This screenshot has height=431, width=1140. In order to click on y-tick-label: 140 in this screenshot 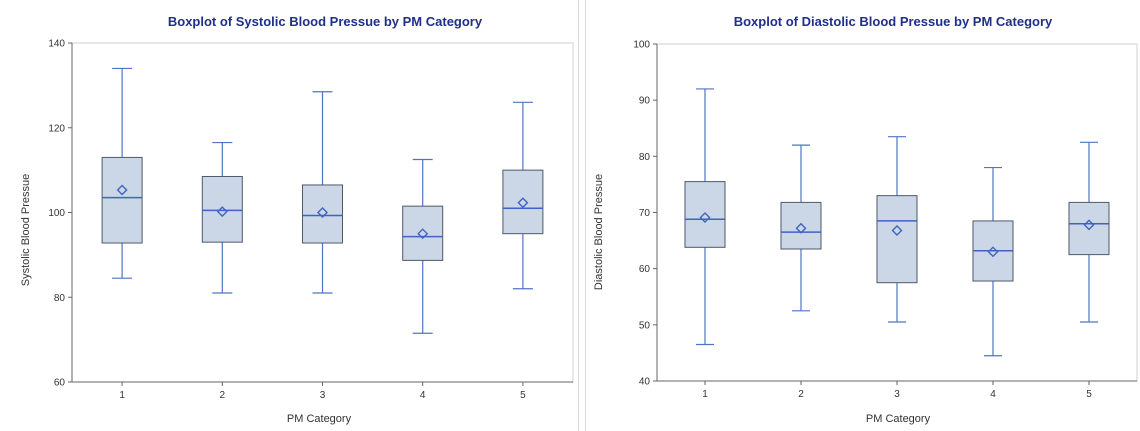, I will do `click(56, 44)`.